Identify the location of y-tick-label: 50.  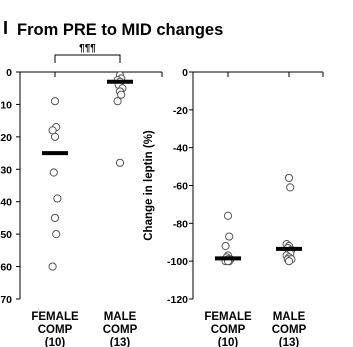
(6, 235).